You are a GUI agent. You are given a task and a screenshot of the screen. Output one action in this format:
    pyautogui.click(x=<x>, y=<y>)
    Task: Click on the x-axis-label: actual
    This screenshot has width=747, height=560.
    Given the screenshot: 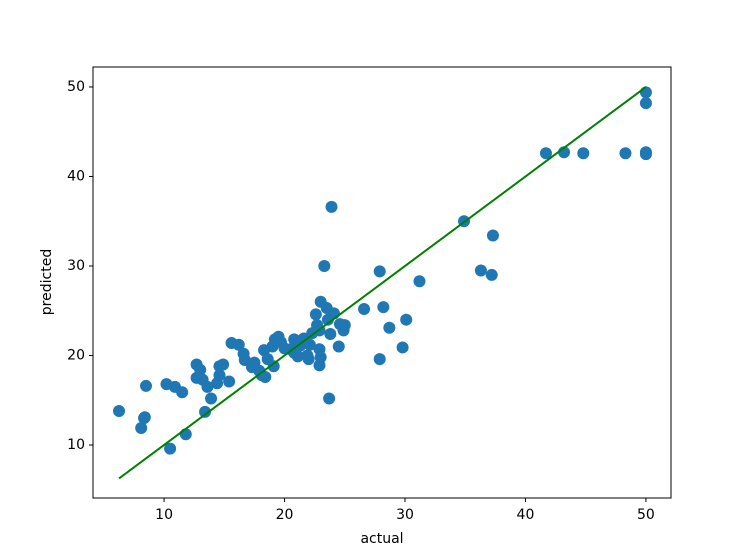 What is the action you would take?
    pyautogui.click(x=381, y=539)
    